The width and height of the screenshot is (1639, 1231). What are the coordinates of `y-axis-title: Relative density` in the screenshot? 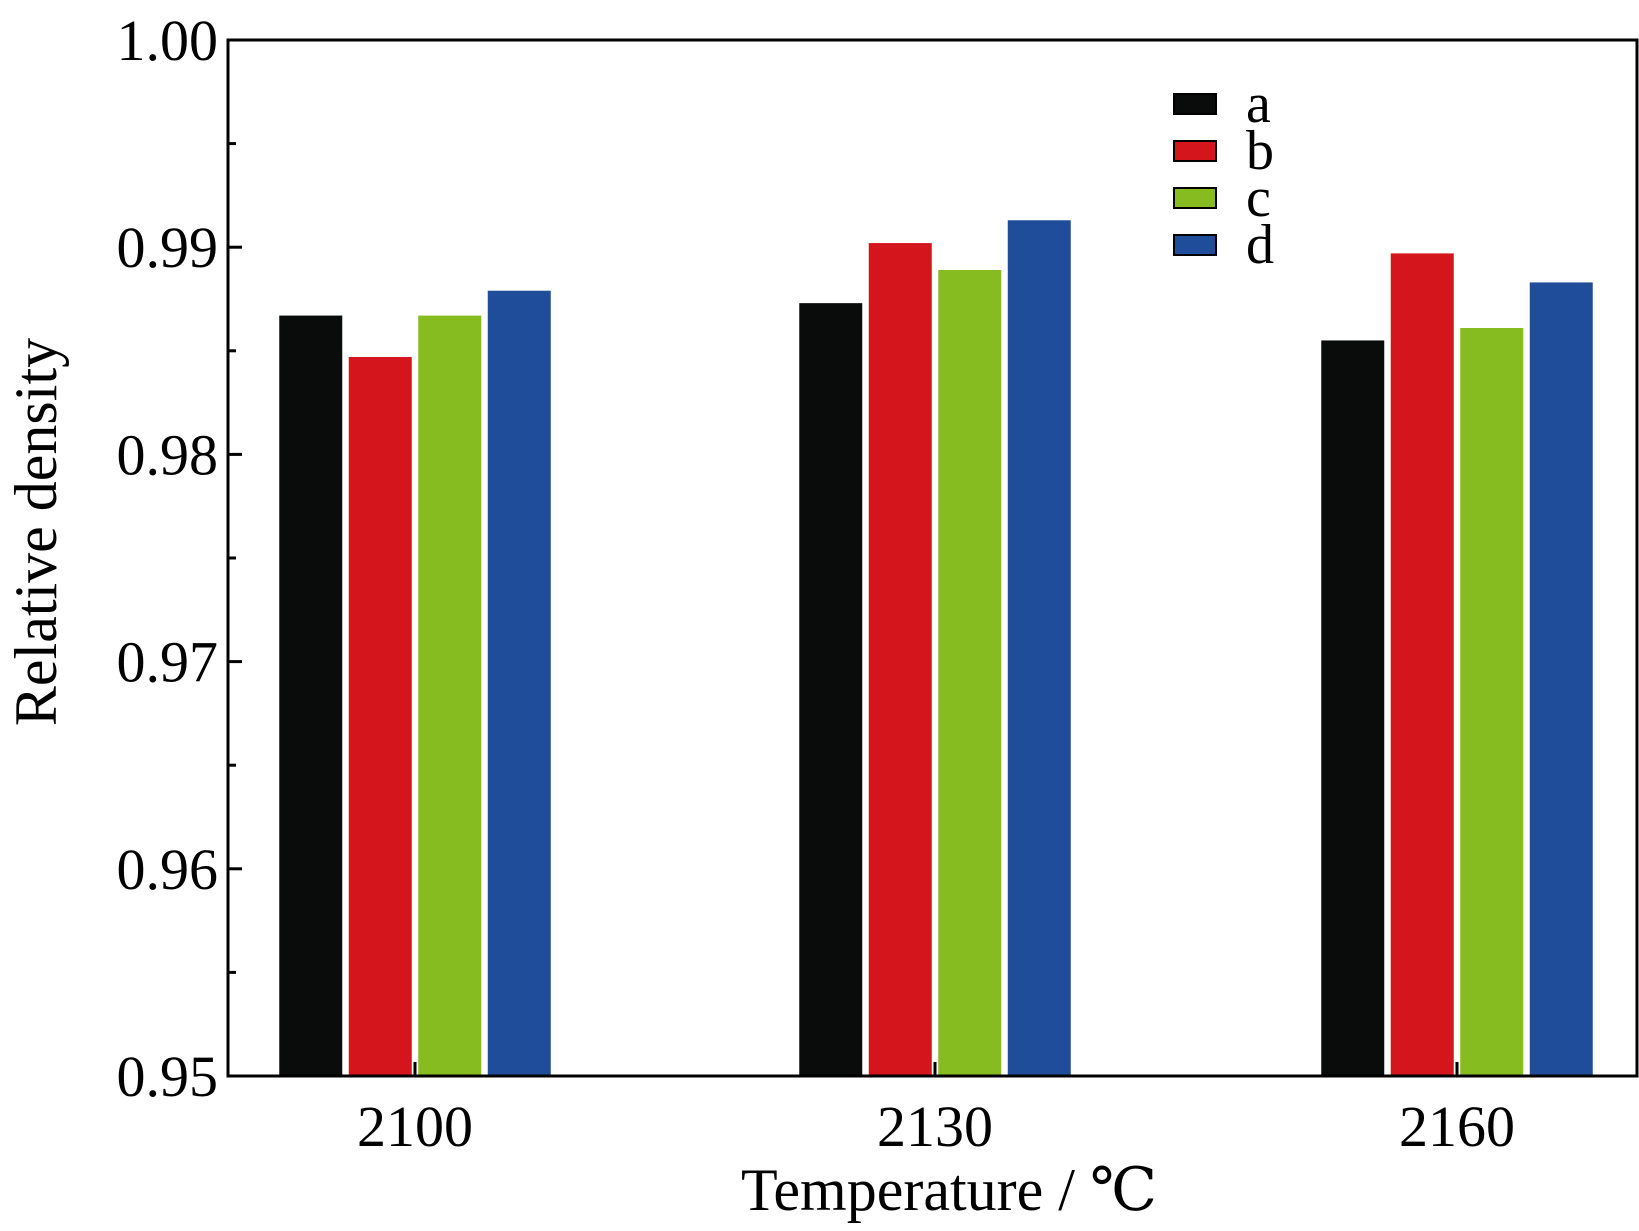 It's located at (36, 532).